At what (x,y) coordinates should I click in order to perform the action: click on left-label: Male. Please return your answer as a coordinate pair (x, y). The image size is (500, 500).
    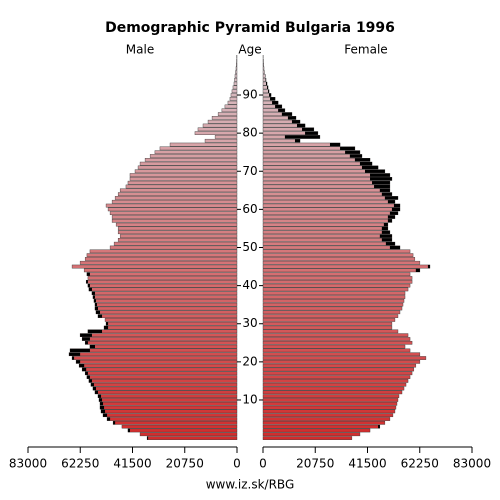
    Looking at the image, I should click on (140, 50).